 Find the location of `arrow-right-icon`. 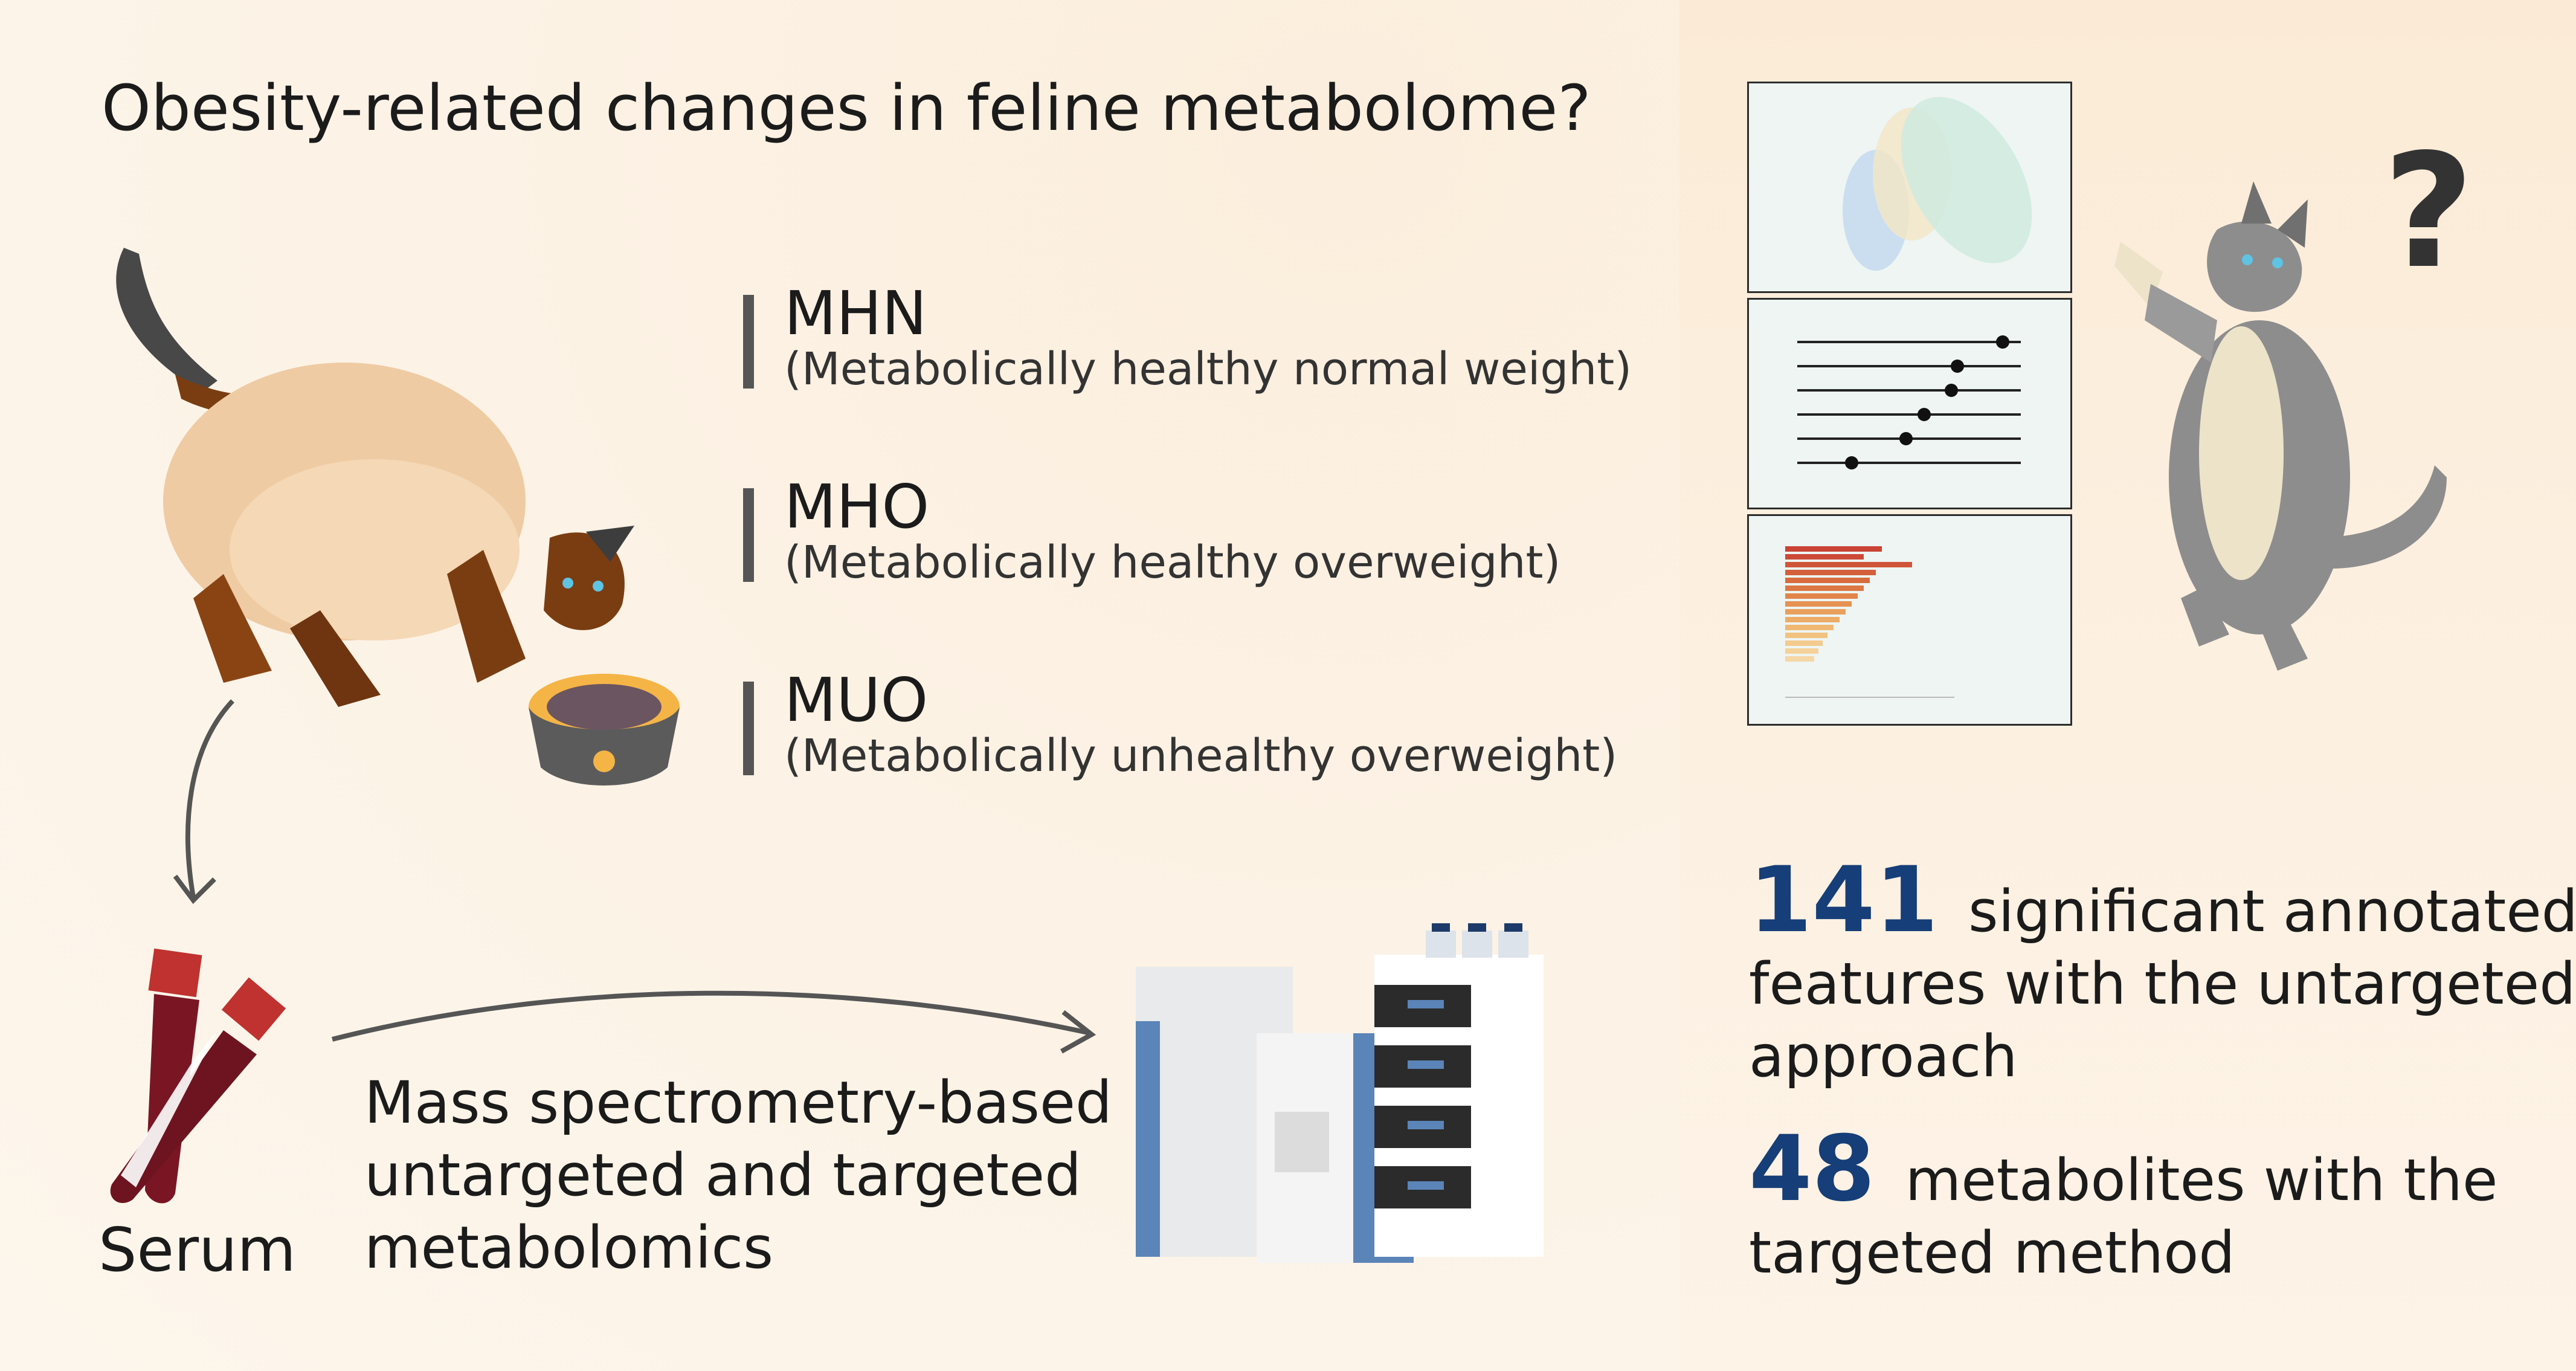

arrow-right-icon is located at coordinates (714, 1022).